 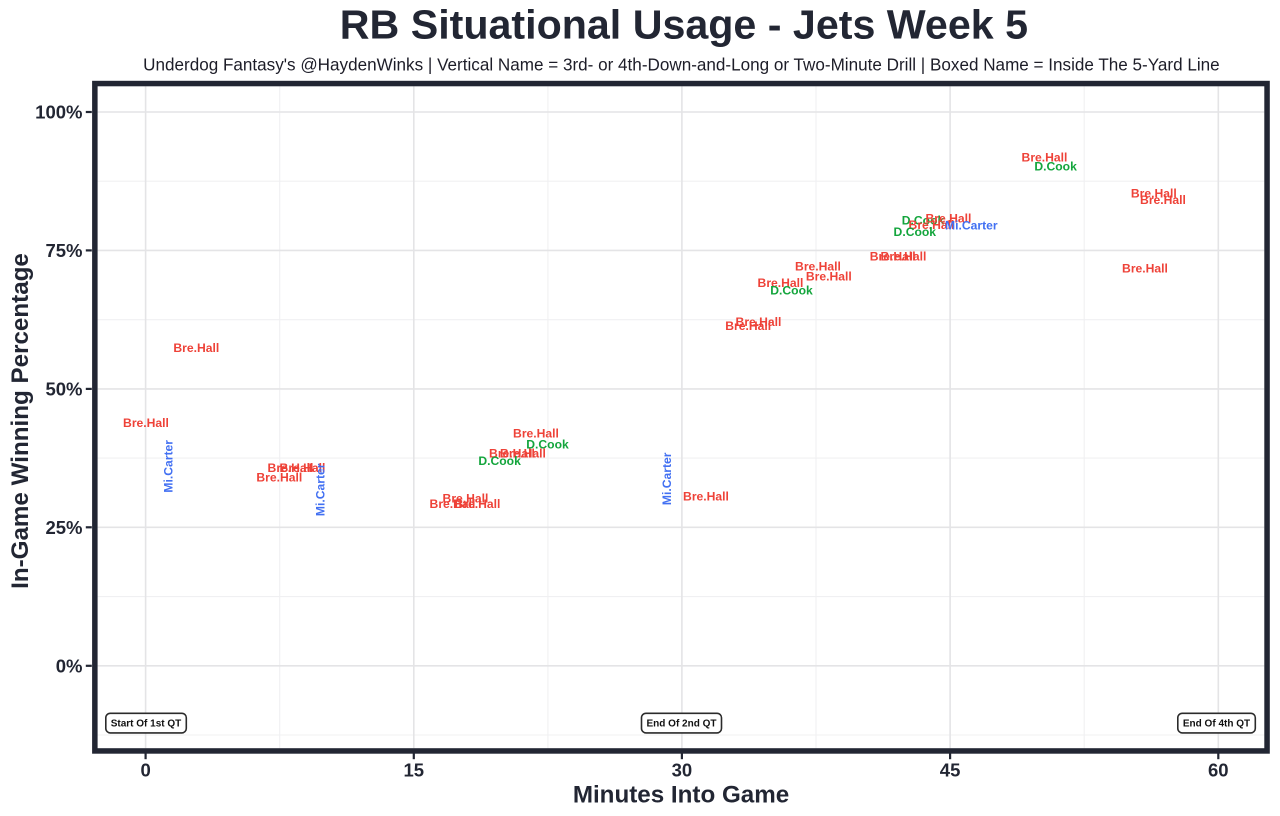 What do you see at coordinates (63, 527) in the screenshot?
I see `svg-text: 25%` at bounding box center [63, 527].